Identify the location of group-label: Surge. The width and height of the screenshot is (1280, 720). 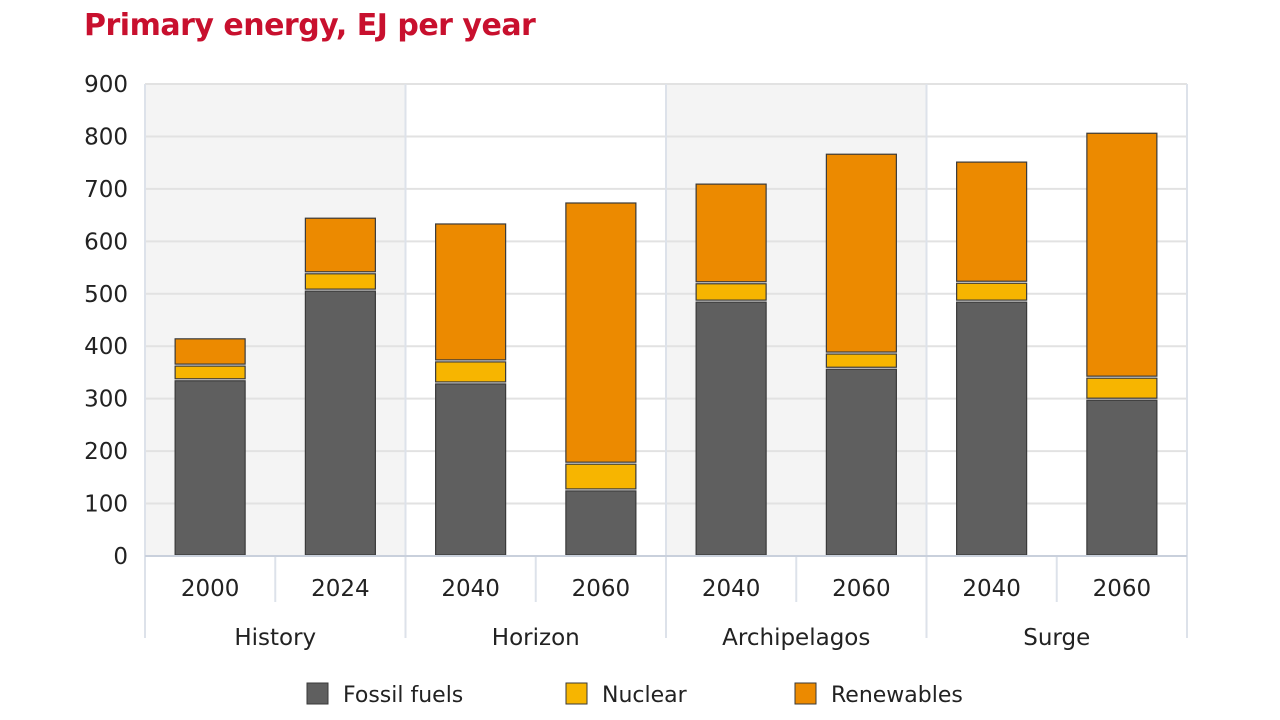
(1056, 638).